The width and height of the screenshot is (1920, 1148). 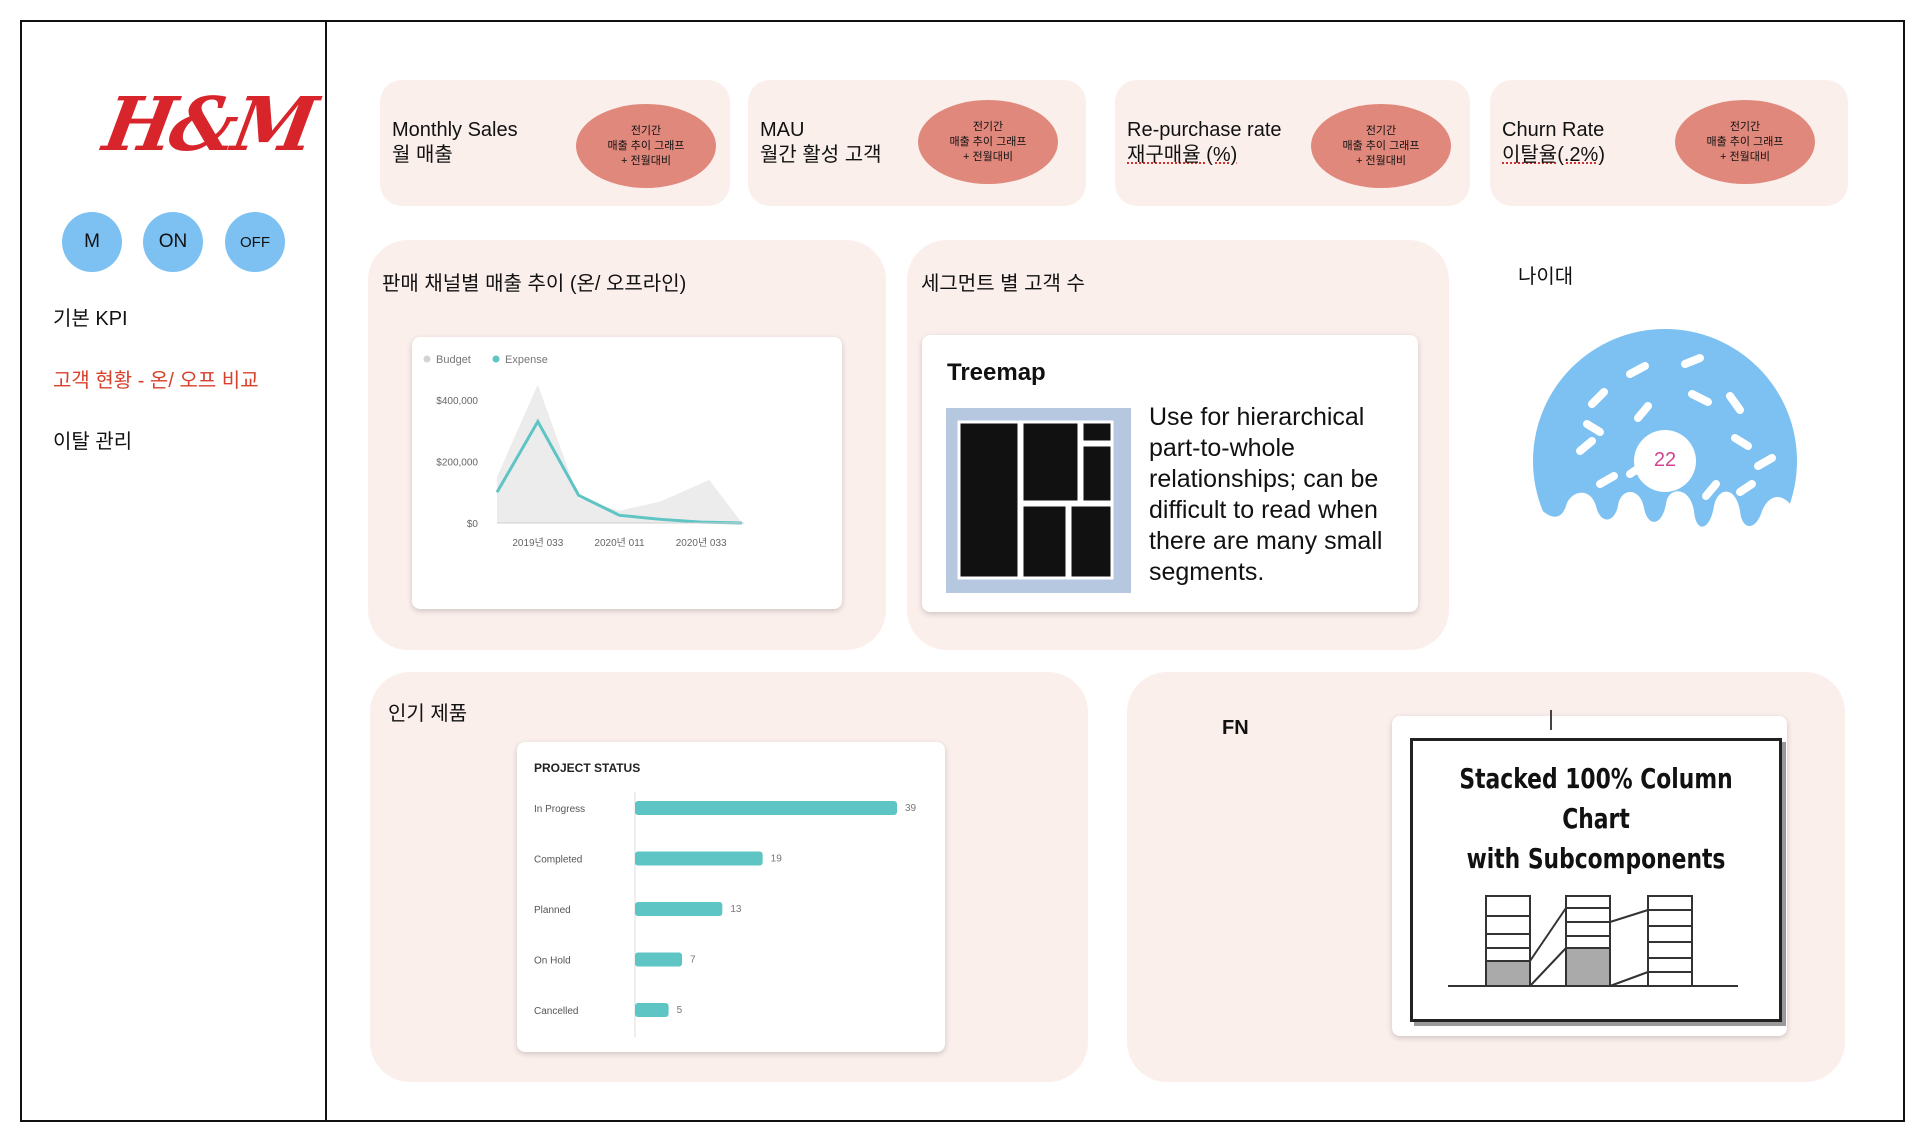 I want to click on kpi-title: Monthly Sales 월 매출, so click(x=455, y=143).